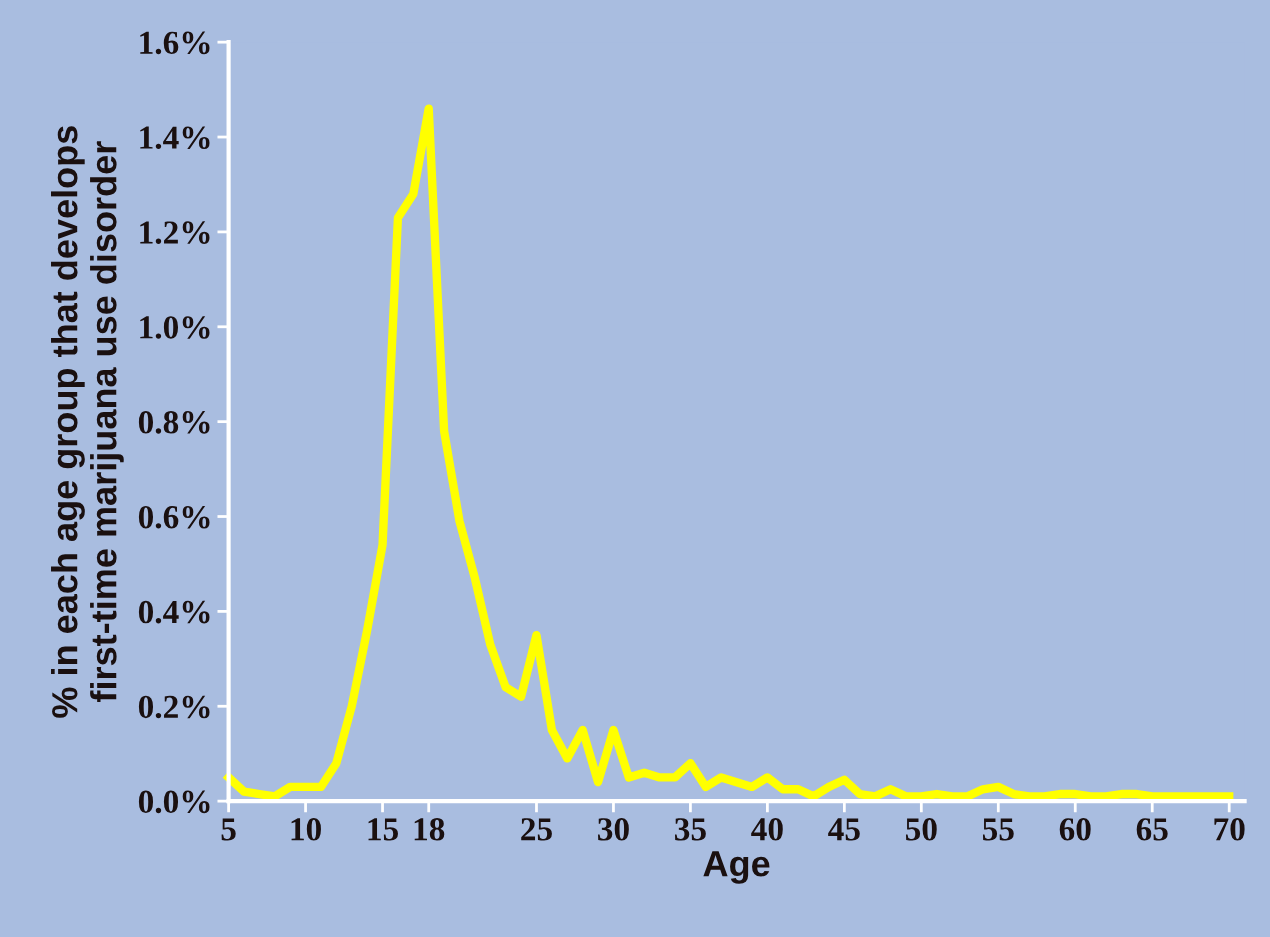  What do you see at coordinates (429, 829) in the screenshot?
I see `x-tick-label: 18` at bounding box center [429, 829].